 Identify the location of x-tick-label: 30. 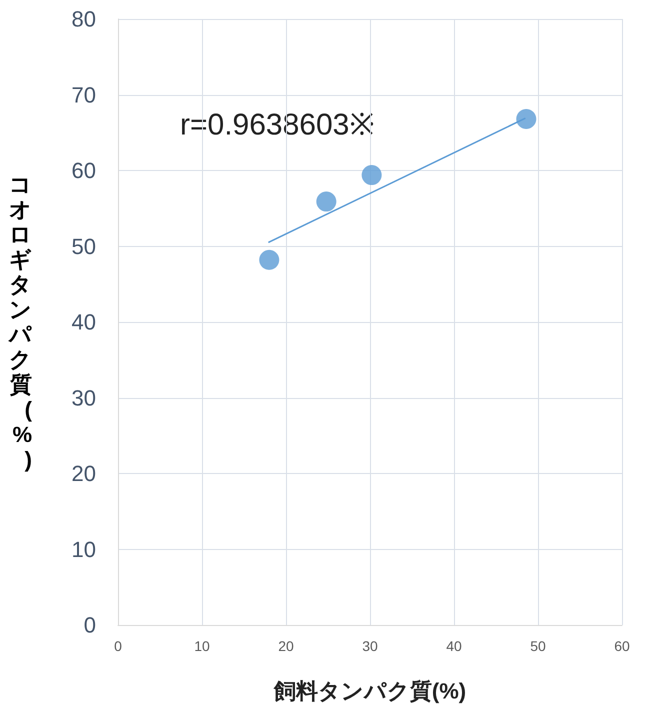
(370, 646).